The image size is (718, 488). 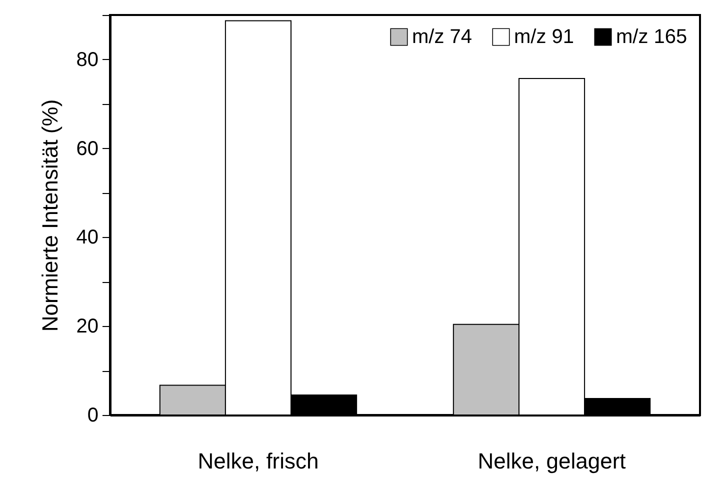 I want to click on y-tick-label: 60, so click(x=87, y=149).